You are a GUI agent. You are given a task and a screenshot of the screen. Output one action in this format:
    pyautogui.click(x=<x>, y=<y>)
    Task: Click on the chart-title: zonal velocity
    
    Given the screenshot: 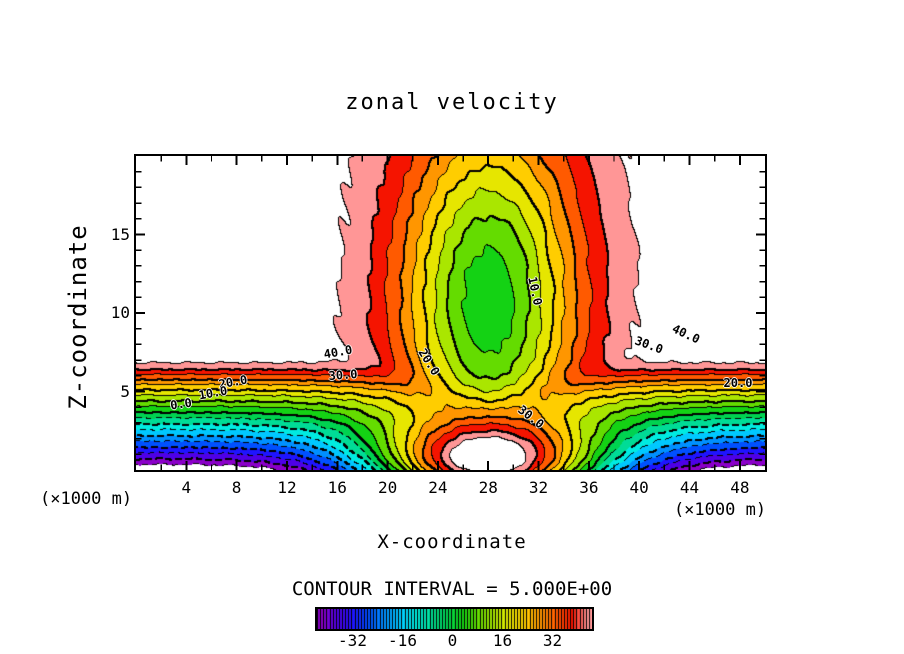 What is the action you would take?
    pyautogui.click(x=452, y=102)
    